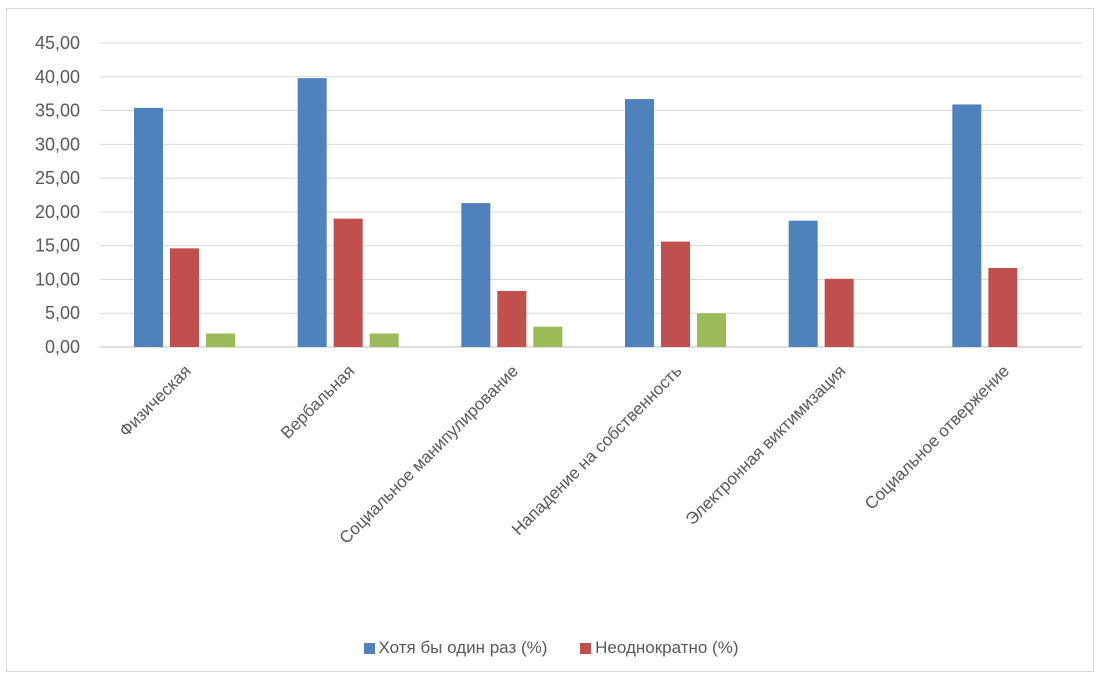  Describe the element at coordinates (57, 212) in the screenshot. I see `y-tick-label: 20,00` at that location.